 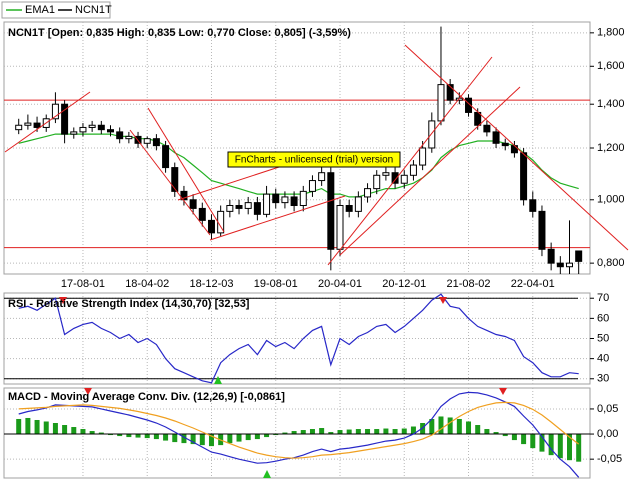 I want to click on legend-label: NCN1T, so click(x=93, y=10).